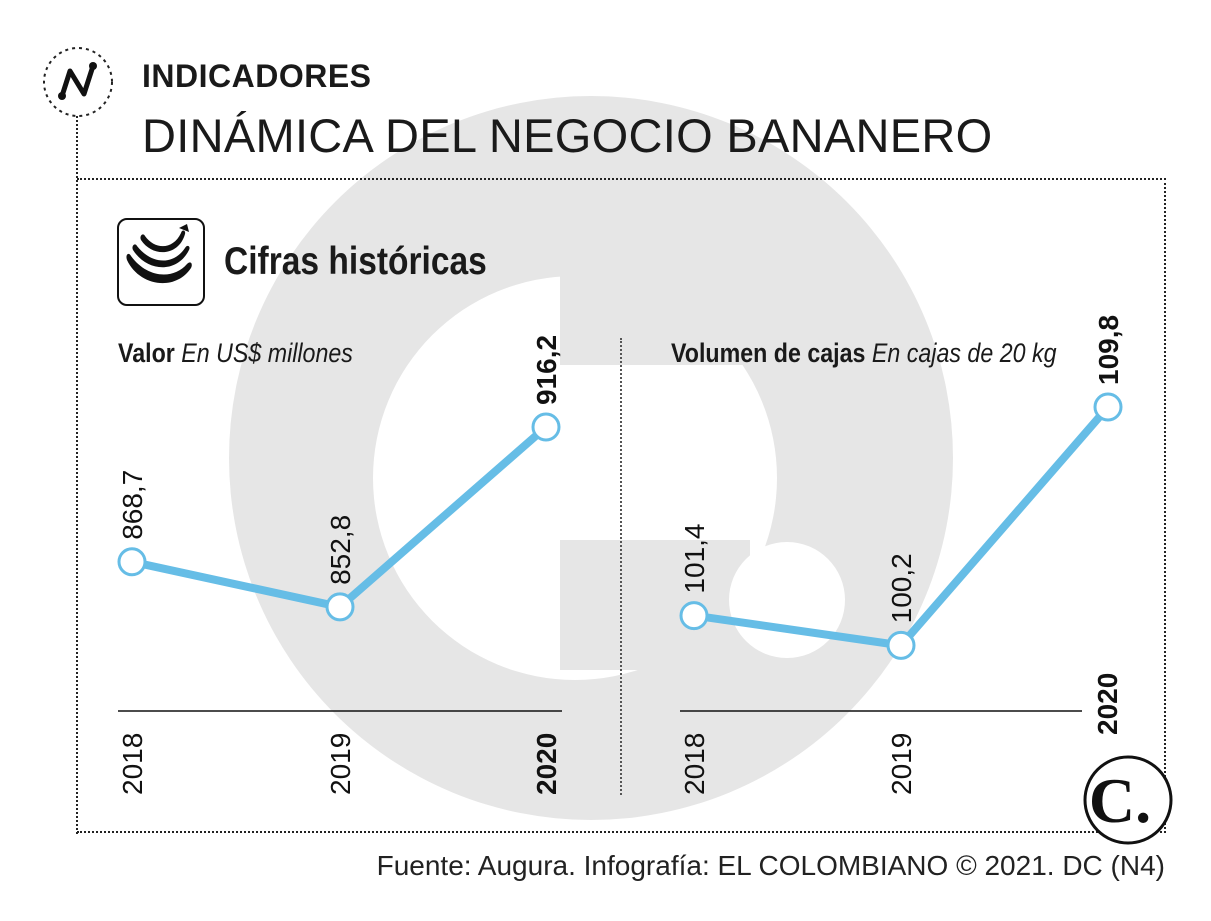  I want to click on data-label: 868,7, so click(132, 505).